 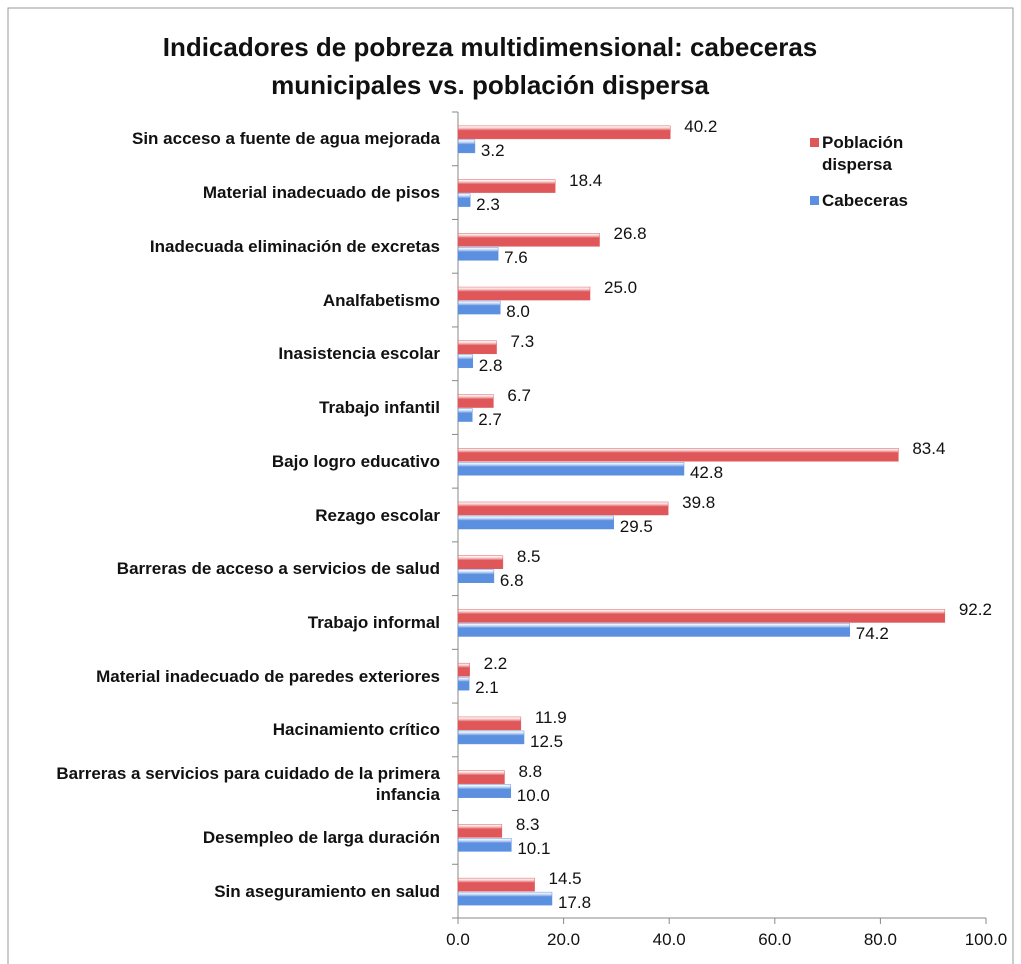 I want to click on y-tick-label: Desempleo de larga duración, so click(x=321, y=837).